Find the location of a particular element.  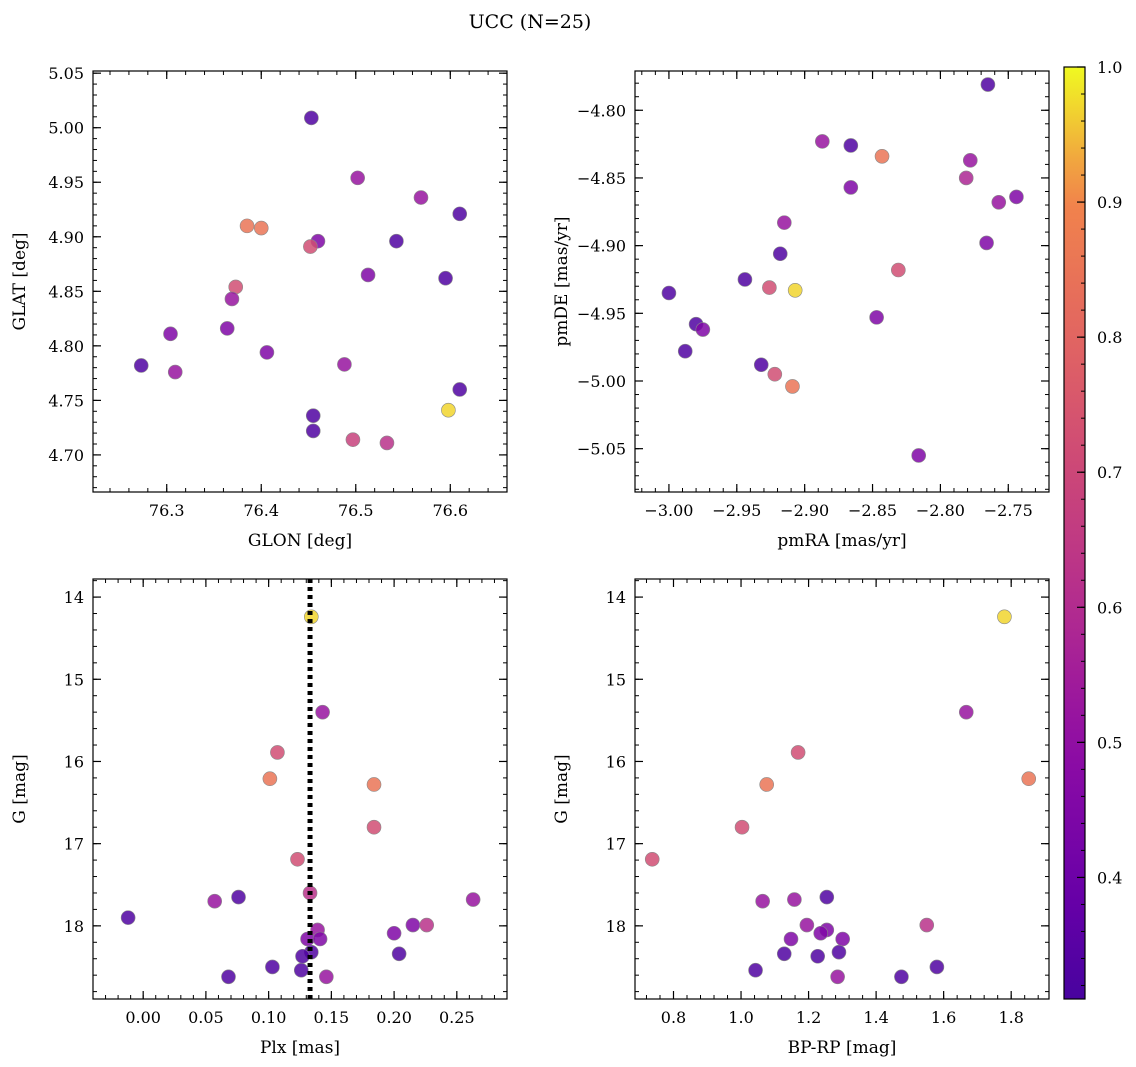

colorbar: 0.4 0.5 0.6 0.7 0.8 0.9 1.0 is located at coordinates (1092, 529).